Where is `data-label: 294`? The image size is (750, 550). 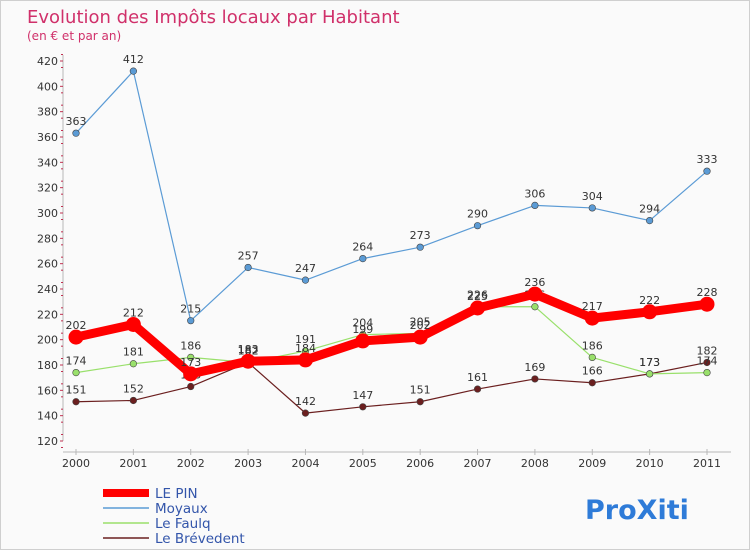 data-label: 294 is located at coordinates (649, 209).